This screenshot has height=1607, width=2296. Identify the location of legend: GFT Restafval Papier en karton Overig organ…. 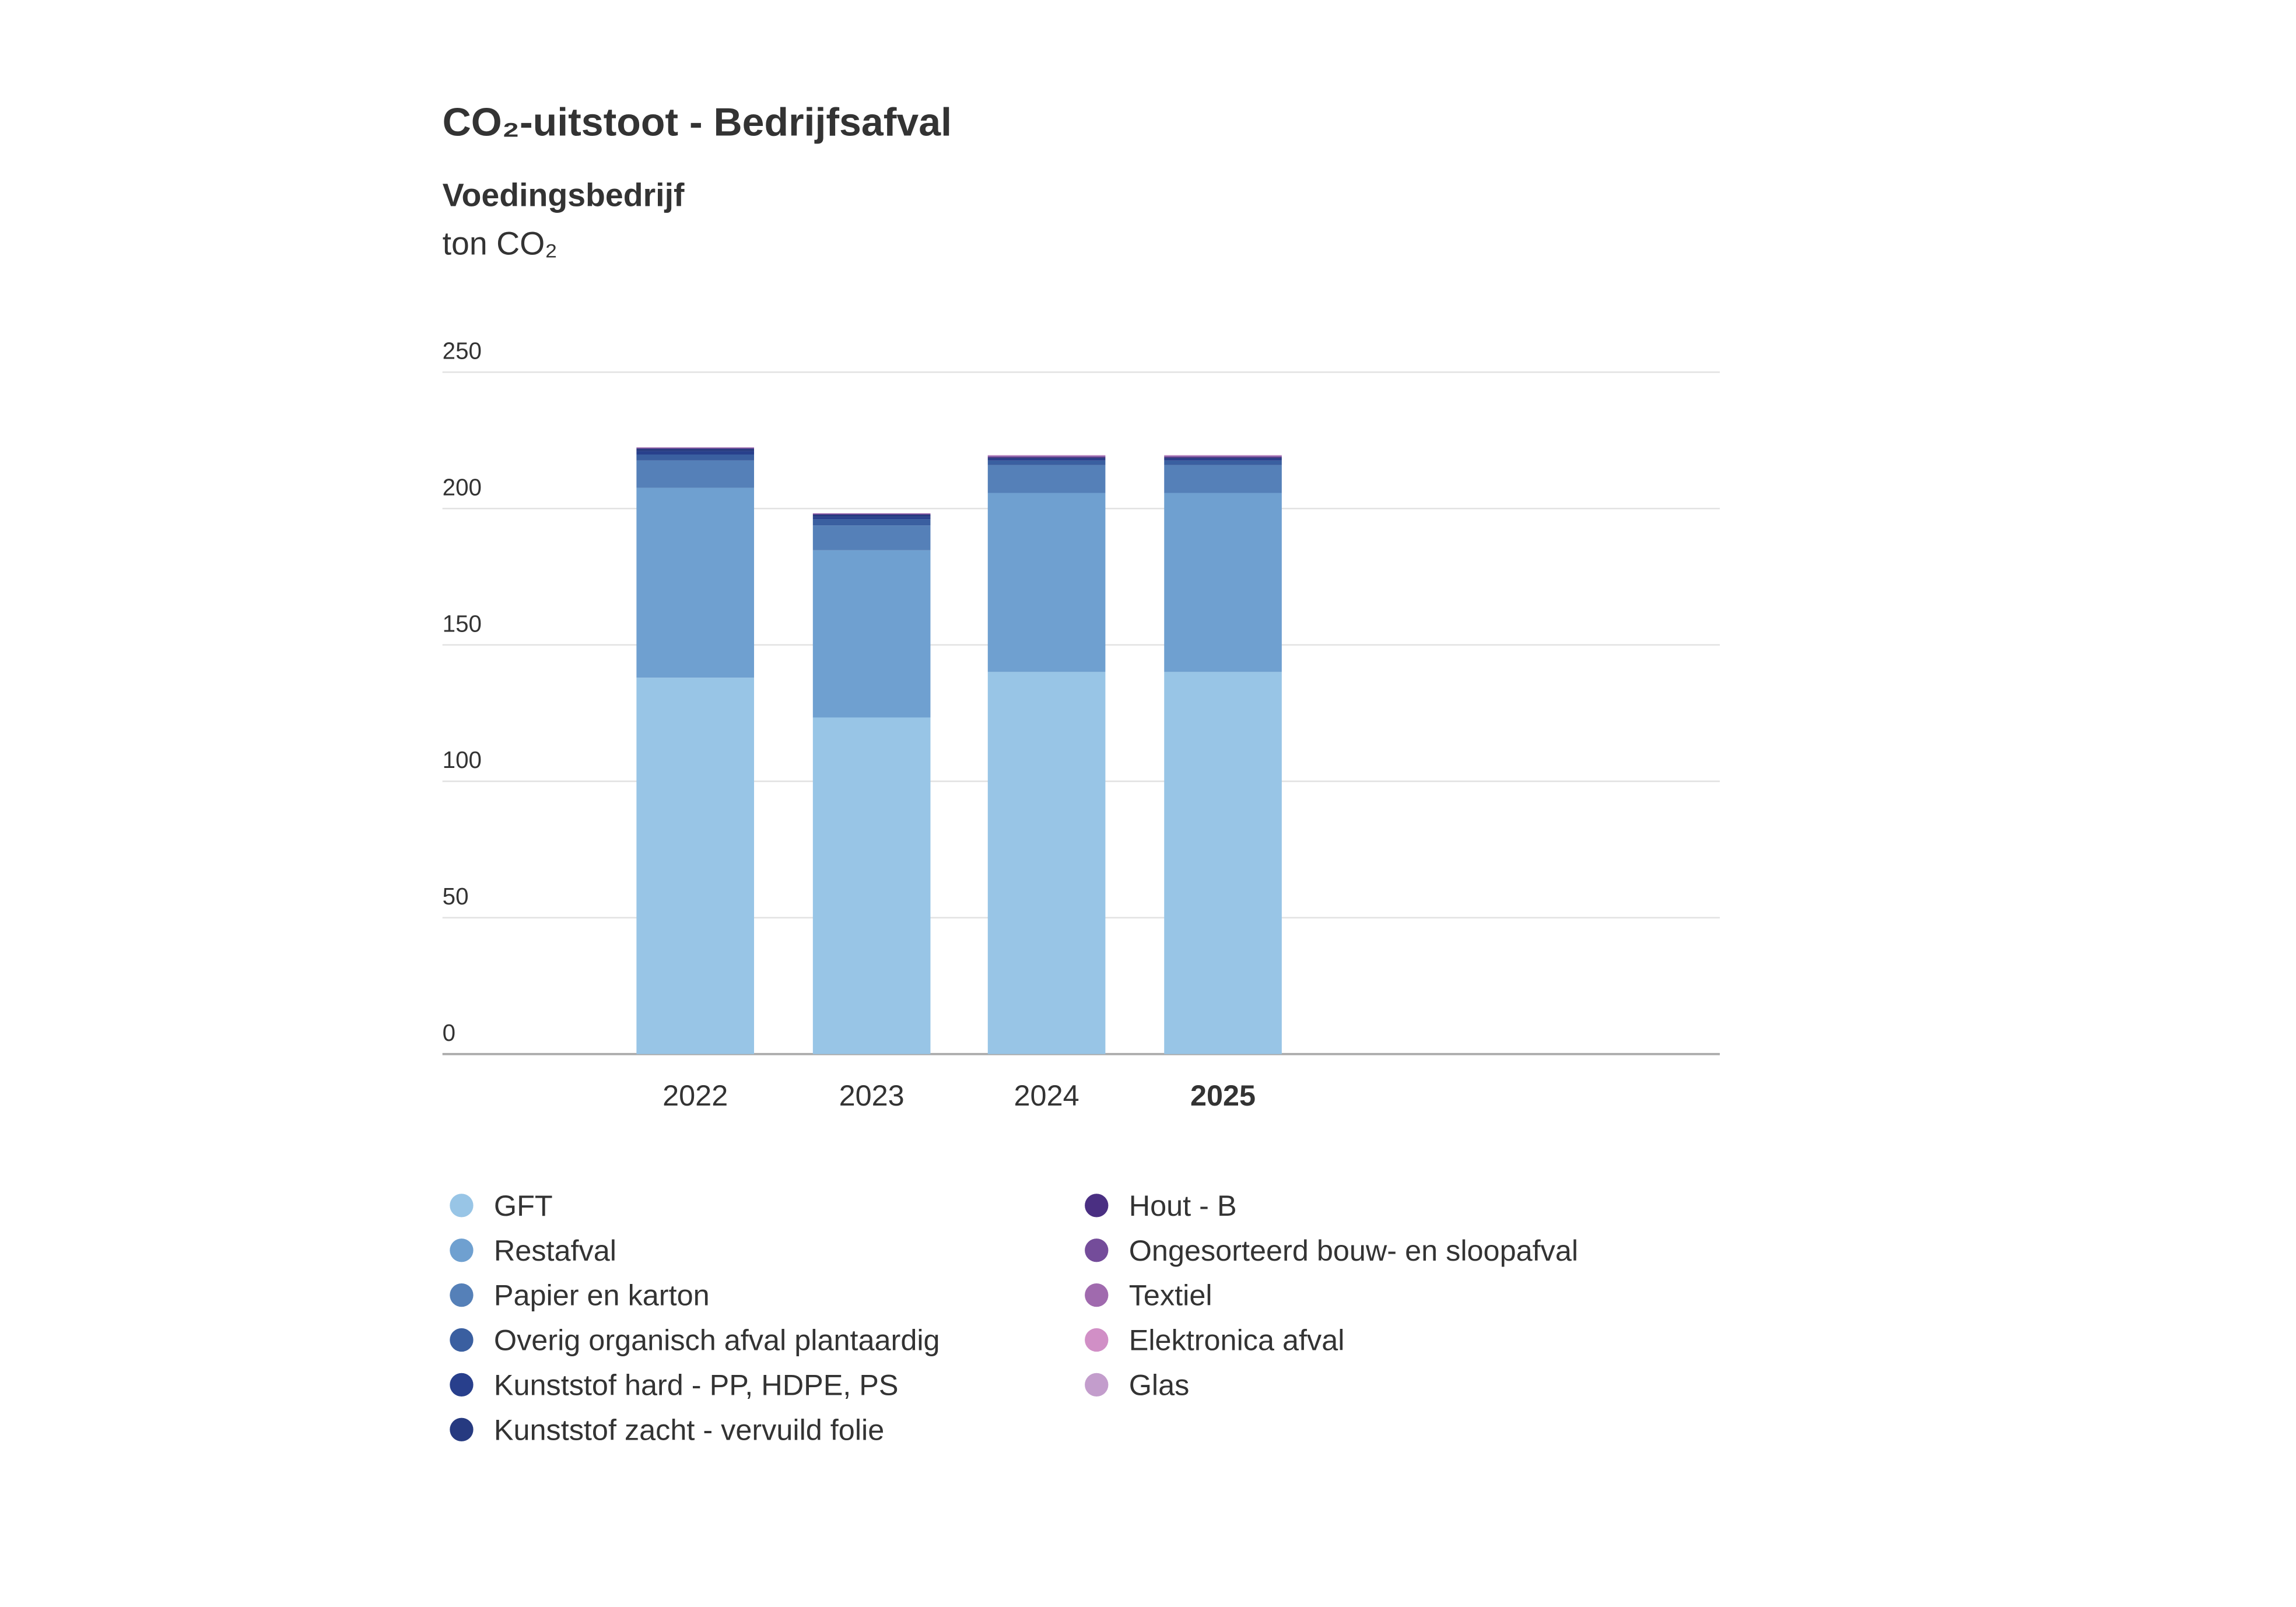
(1014, 1317).